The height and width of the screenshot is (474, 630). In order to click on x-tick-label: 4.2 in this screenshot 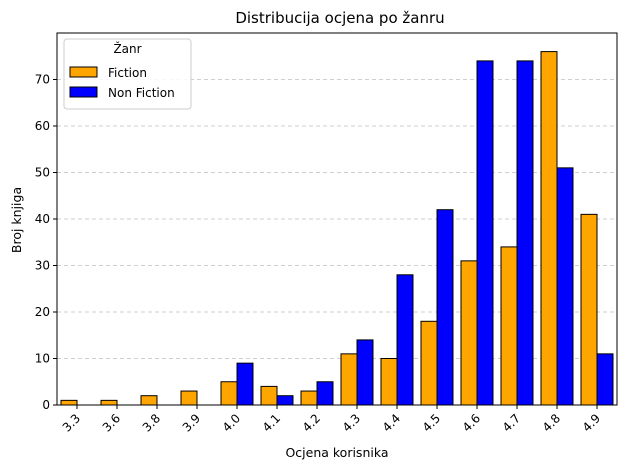, I will do `click(311, 422)`.